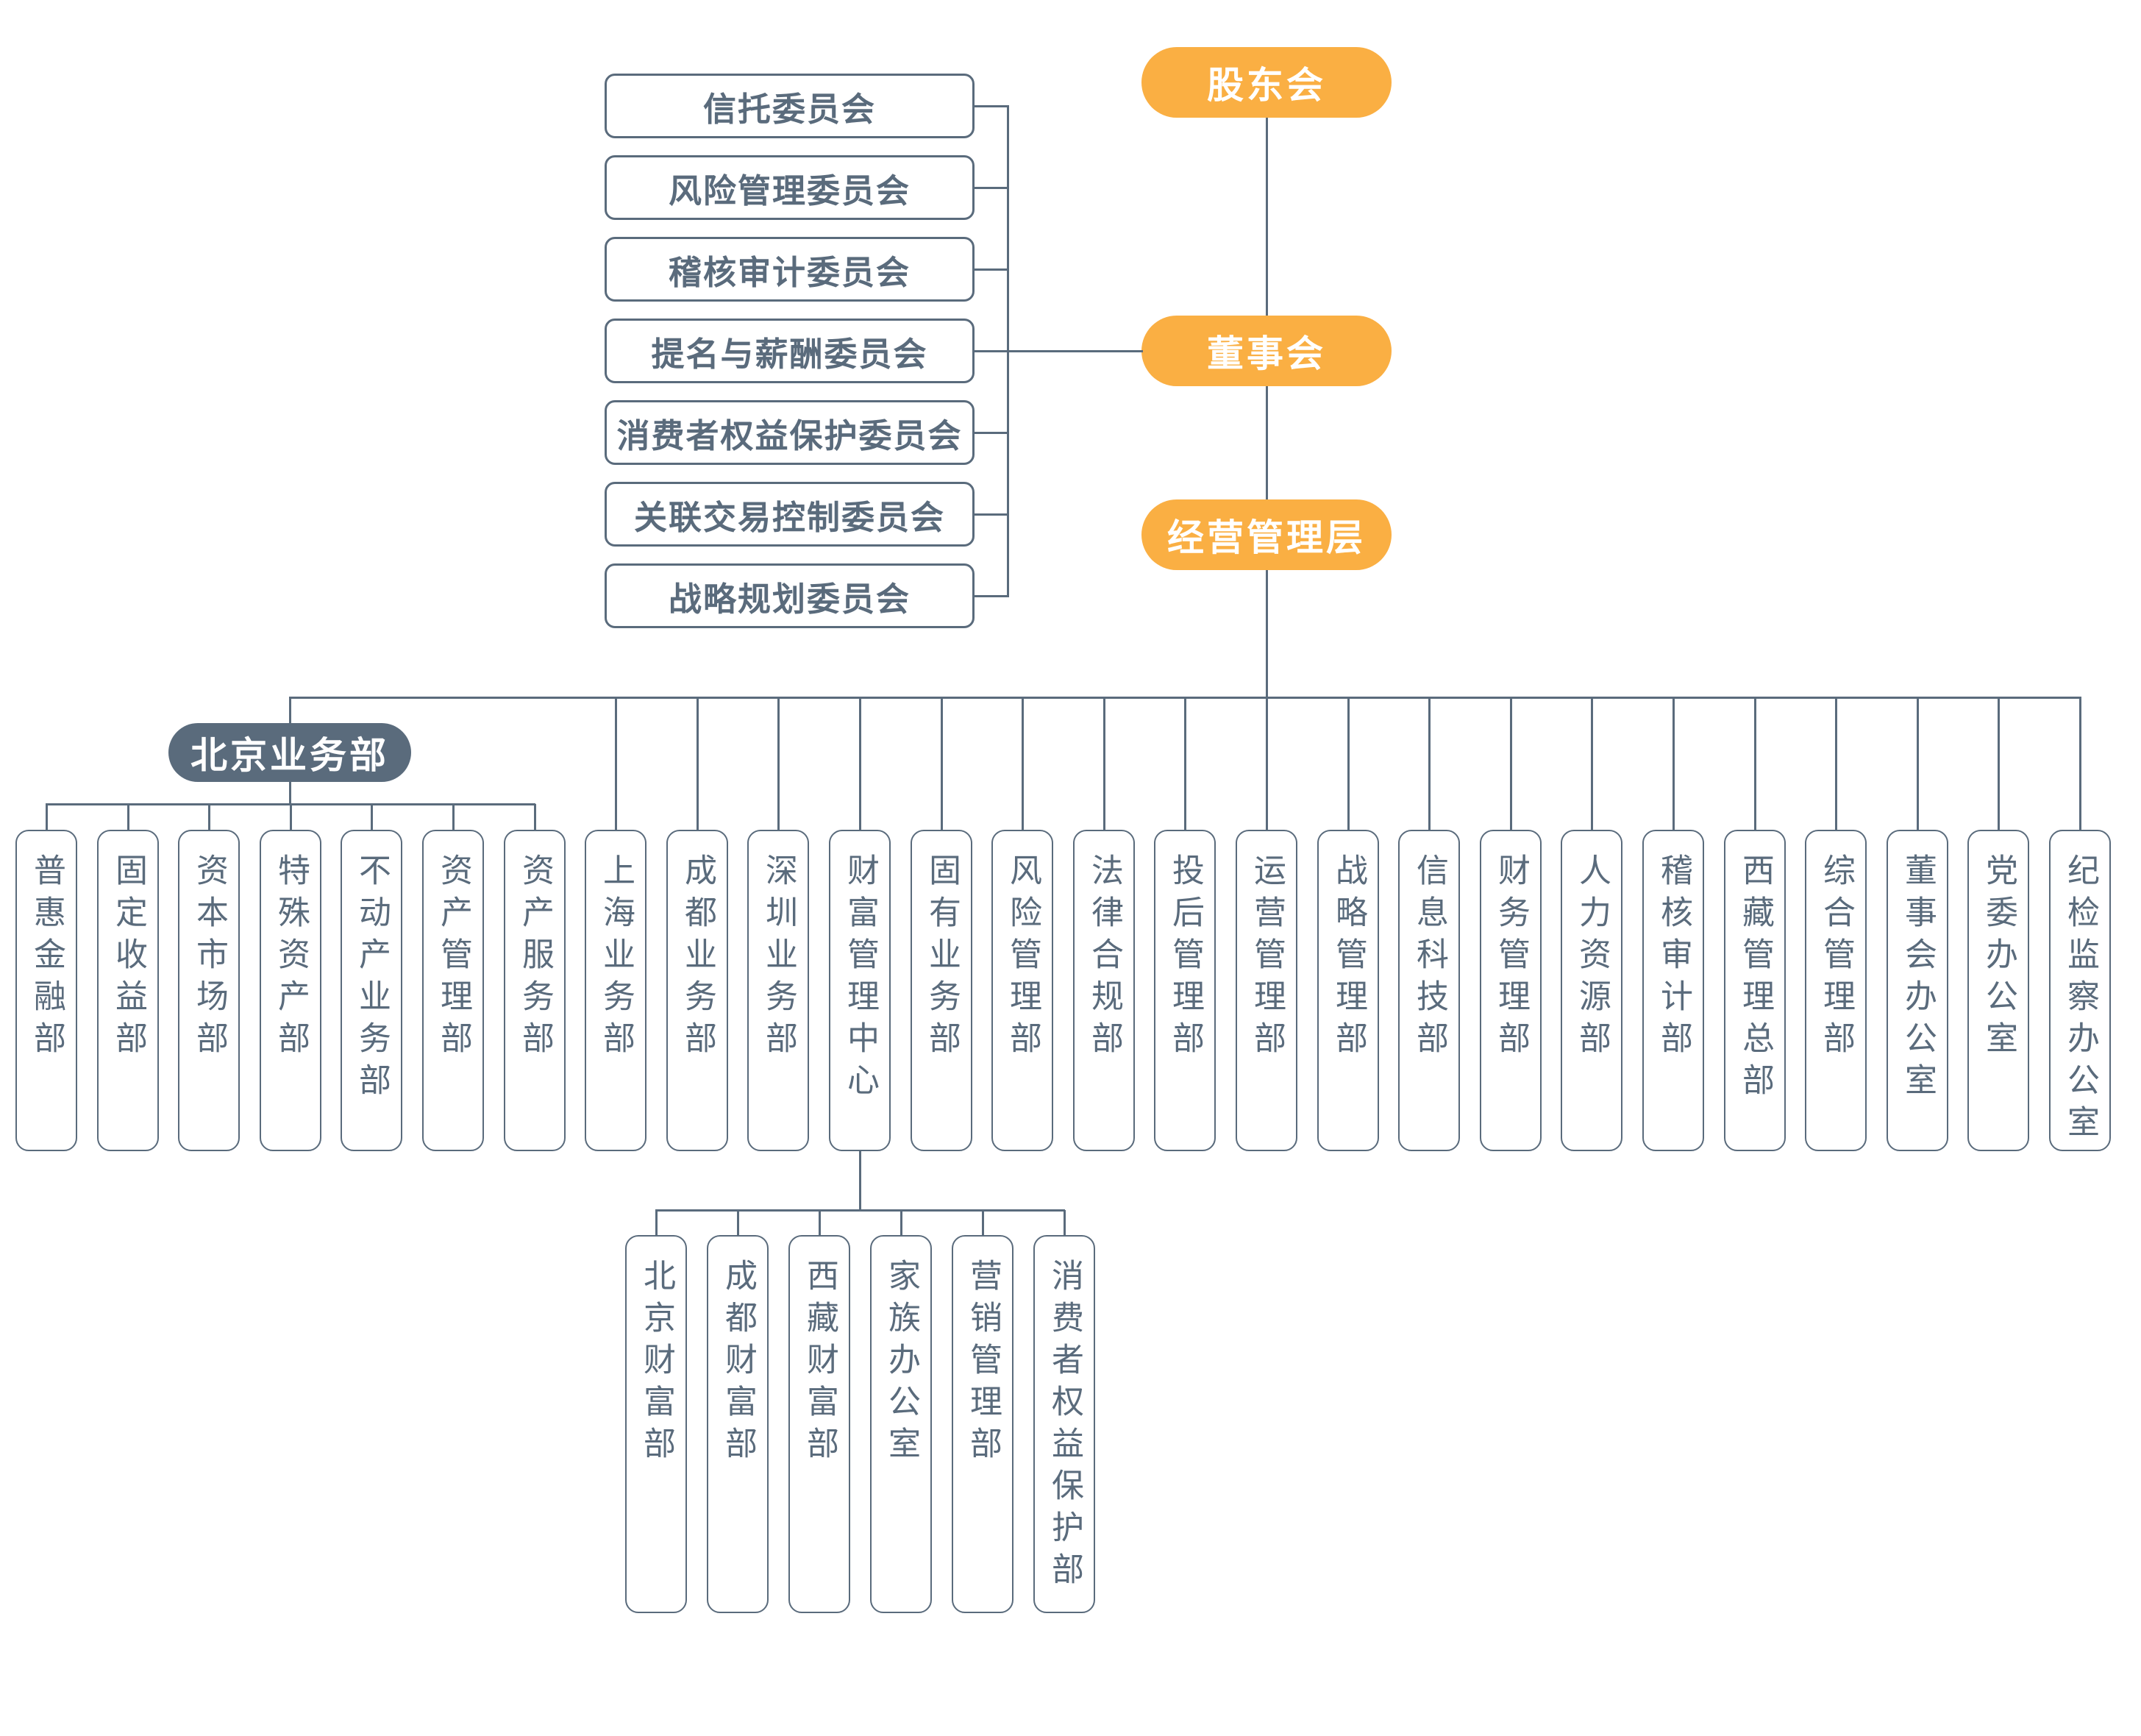 The height and width of the screenshot is (1736, 2141). I want to click on wealth-sub-department-box: 北京财富部, so click(656, 1424).